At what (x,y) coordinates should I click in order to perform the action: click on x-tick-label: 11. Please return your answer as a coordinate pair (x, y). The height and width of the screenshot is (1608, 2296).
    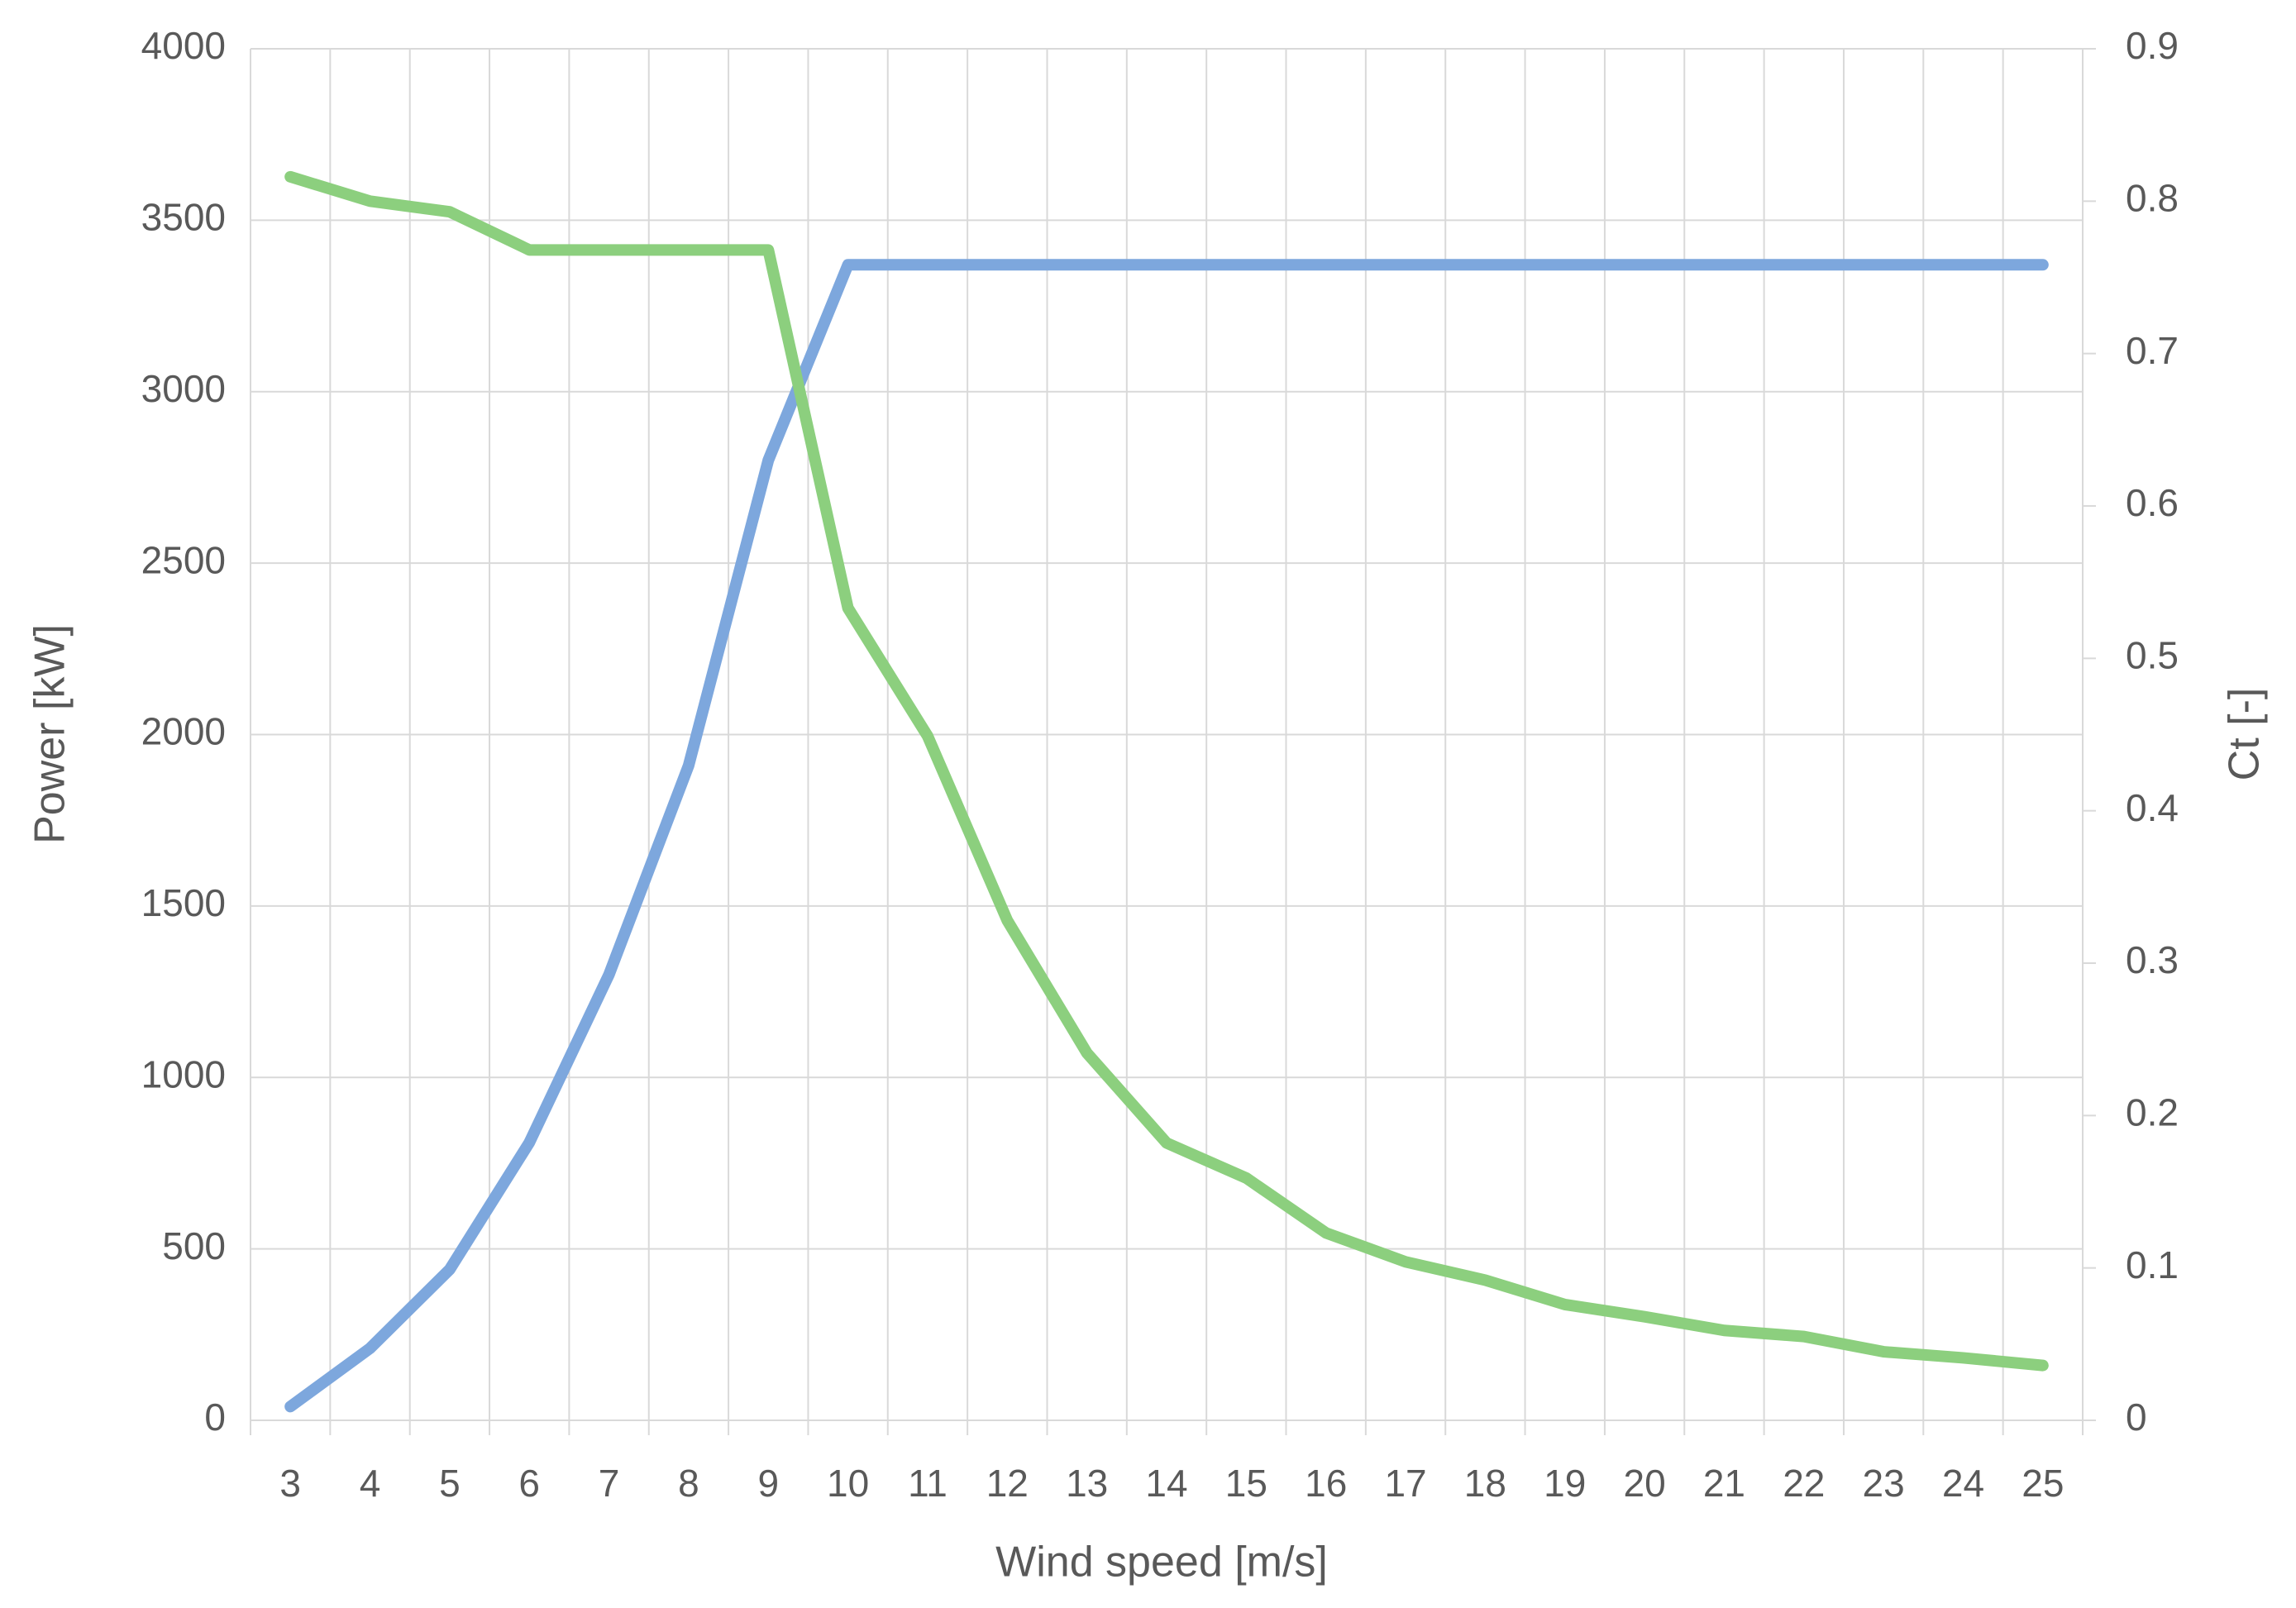
    Looking at the image, I should click on (928, 1483).